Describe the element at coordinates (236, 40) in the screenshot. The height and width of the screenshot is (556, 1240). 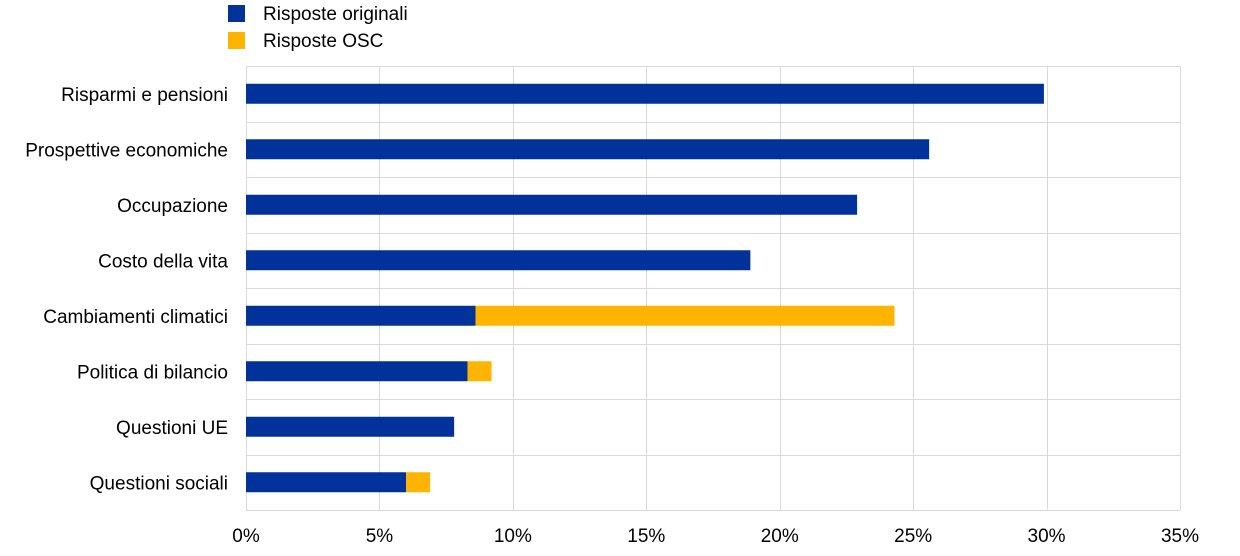
I see `legend-swatch-risposte-osc` at that location.